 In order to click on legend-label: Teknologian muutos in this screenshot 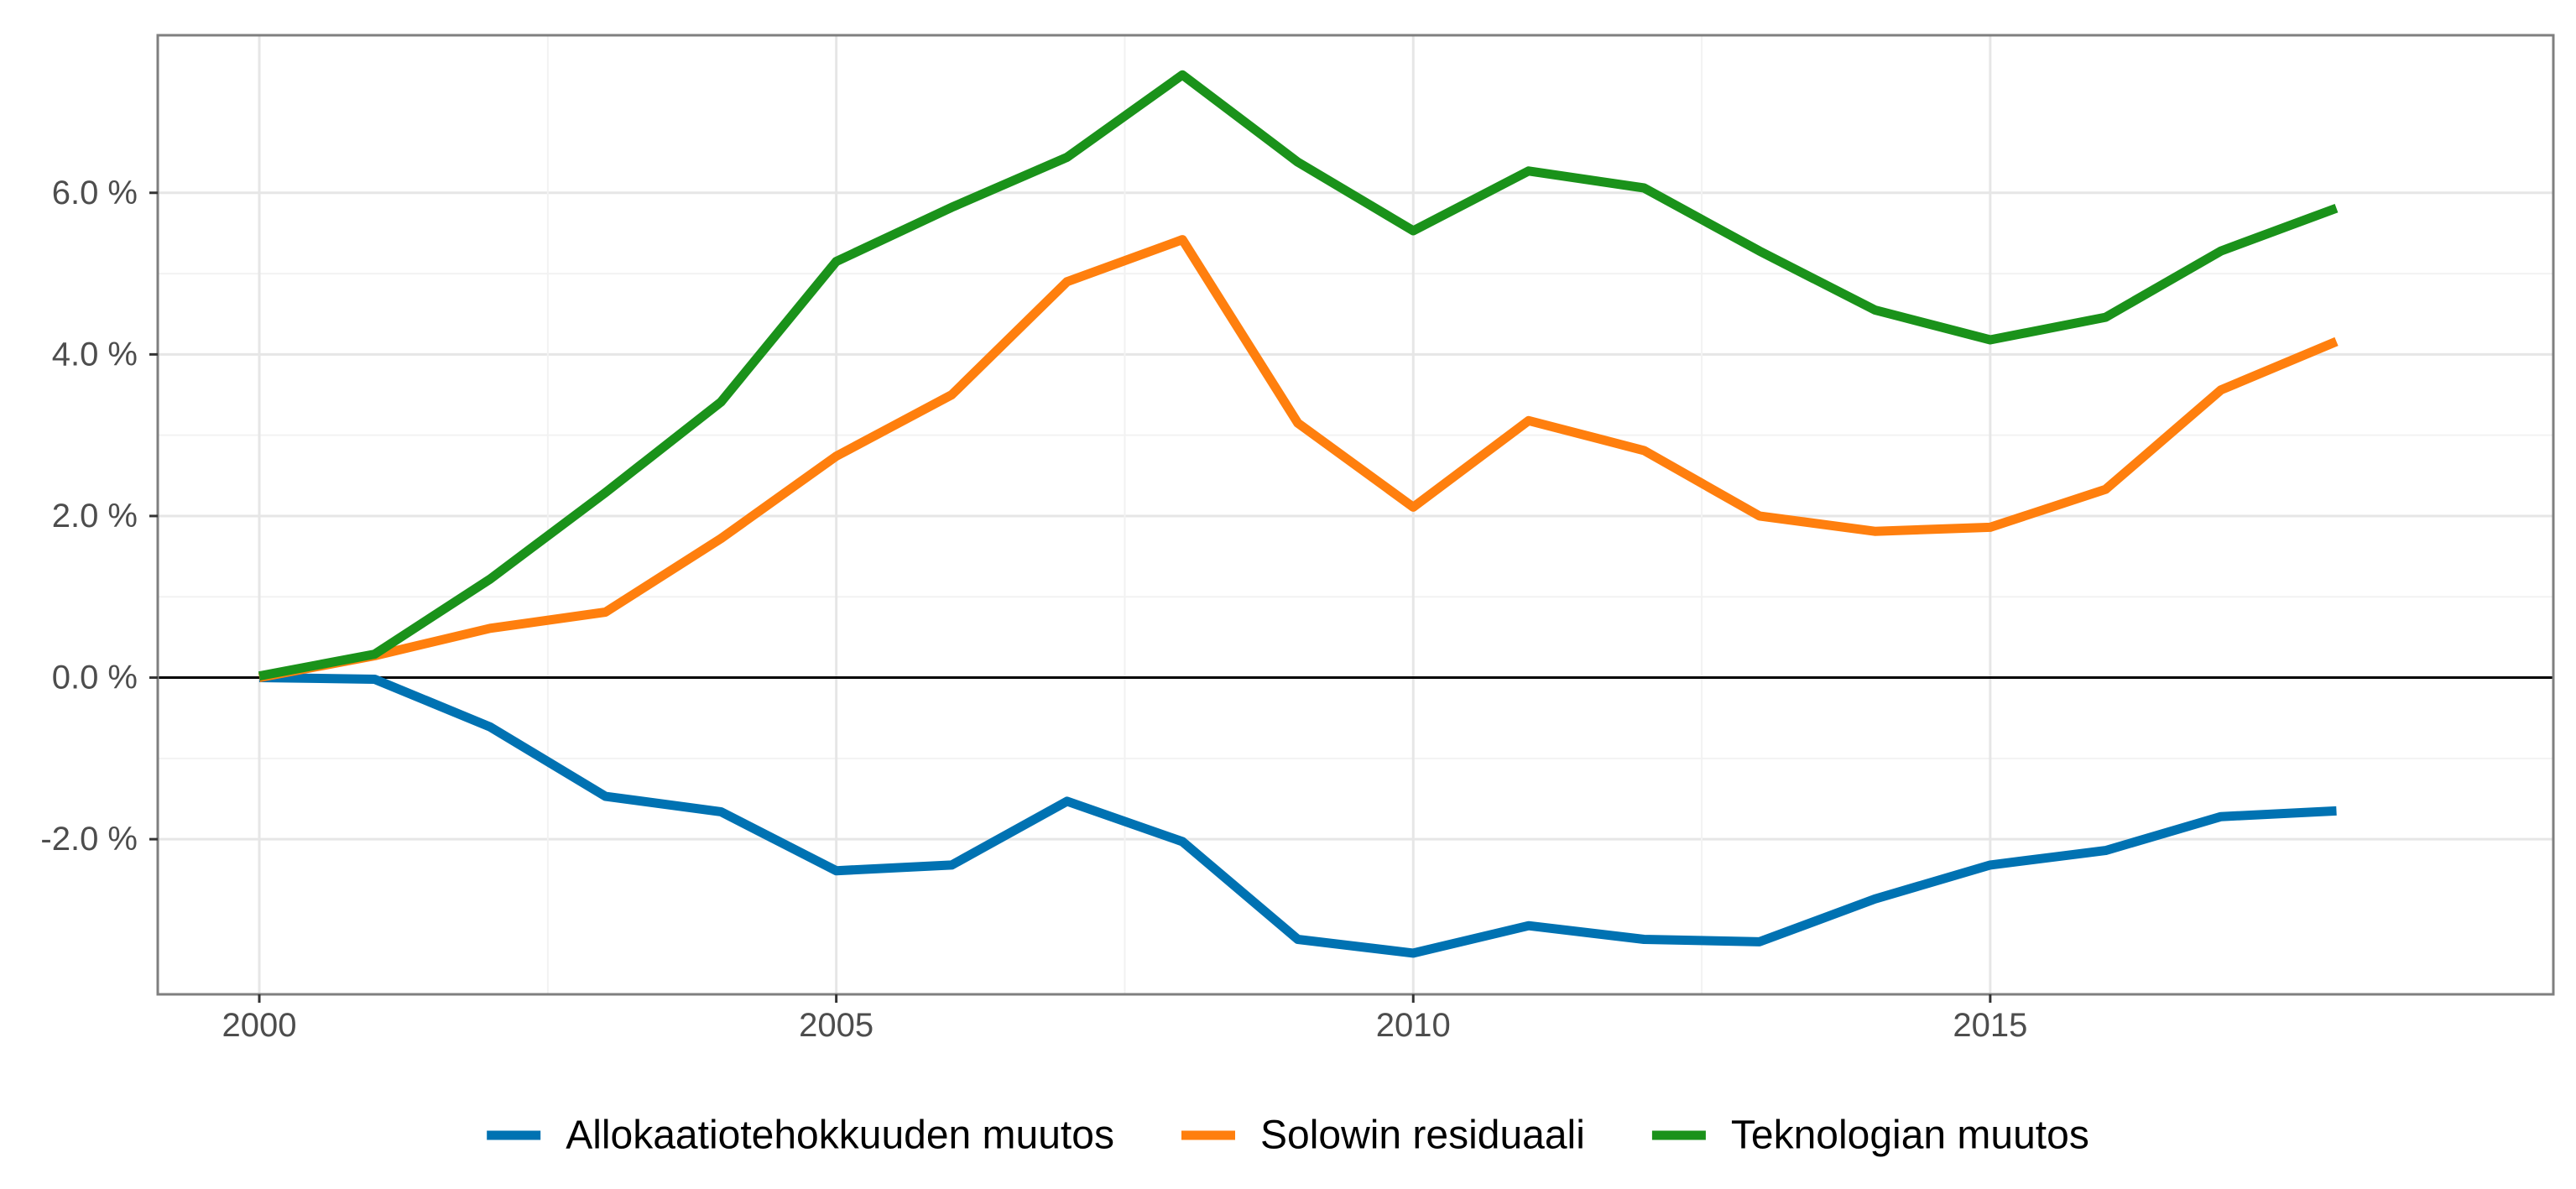, I will do `click(1910, 1135)`.